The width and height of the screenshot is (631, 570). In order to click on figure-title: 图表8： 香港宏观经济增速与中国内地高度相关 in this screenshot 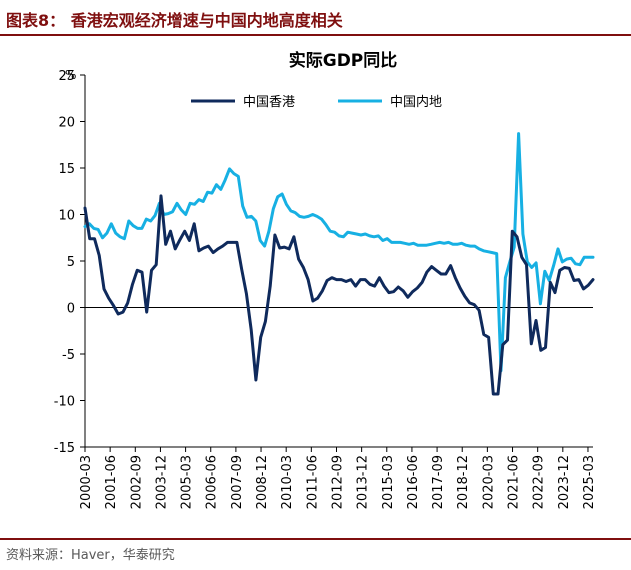, I will do `click(174, 20)`.